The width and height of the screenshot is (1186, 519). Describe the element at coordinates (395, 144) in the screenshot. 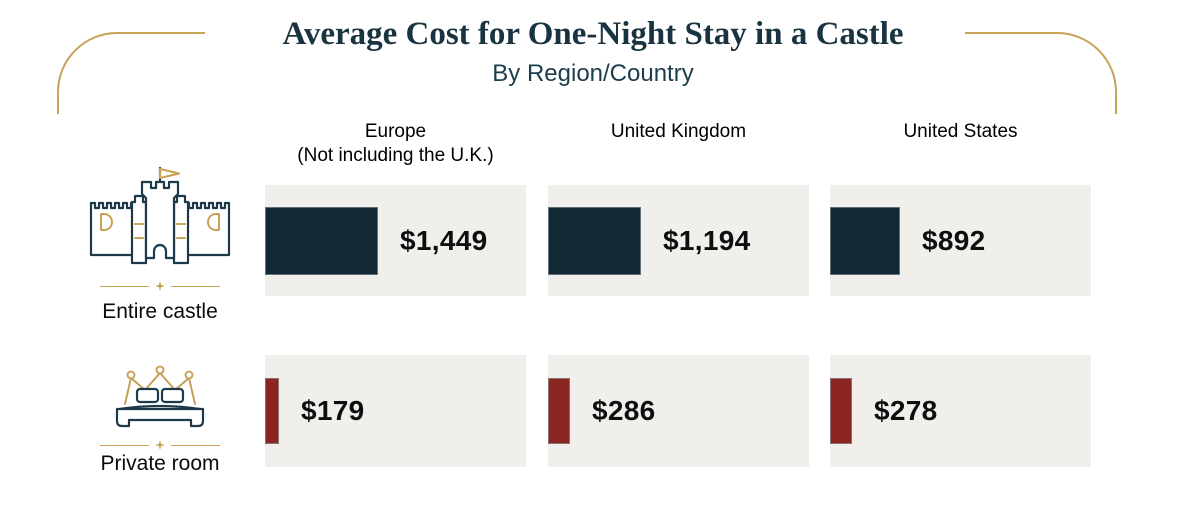

I see `column-header-europe: Europe (Not including the U.K.)` at that location.